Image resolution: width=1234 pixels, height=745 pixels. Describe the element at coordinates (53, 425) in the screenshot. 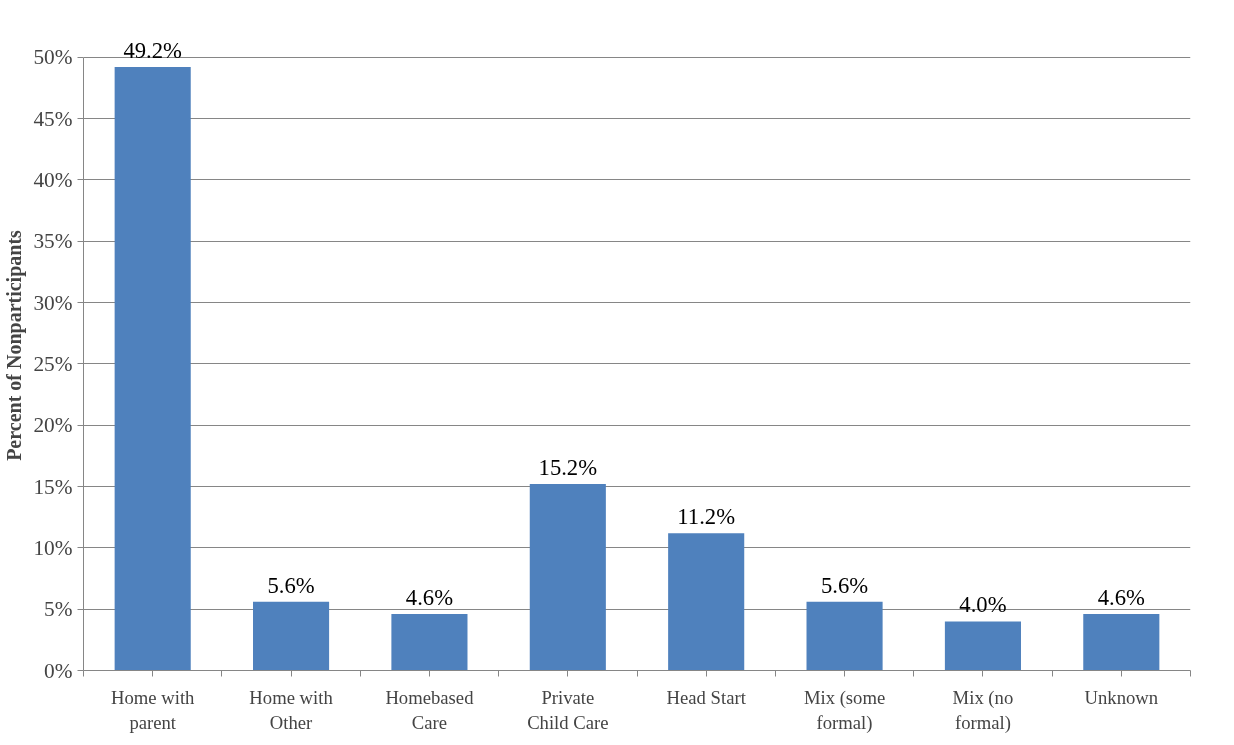

I see `y-tick-label: 20%` at that location.